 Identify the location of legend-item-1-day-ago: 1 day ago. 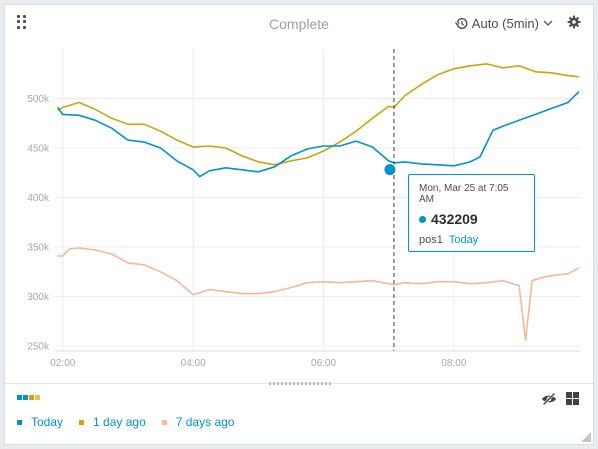
(112, 422).